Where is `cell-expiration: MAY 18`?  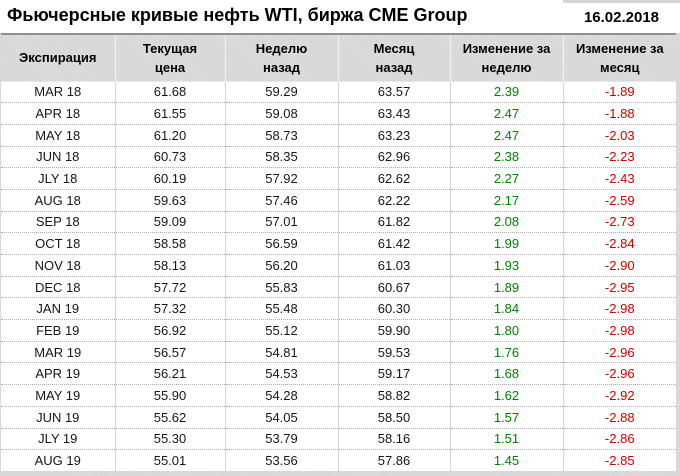 cell-expiration: MAY 18 is located at coordinates (58, 135).